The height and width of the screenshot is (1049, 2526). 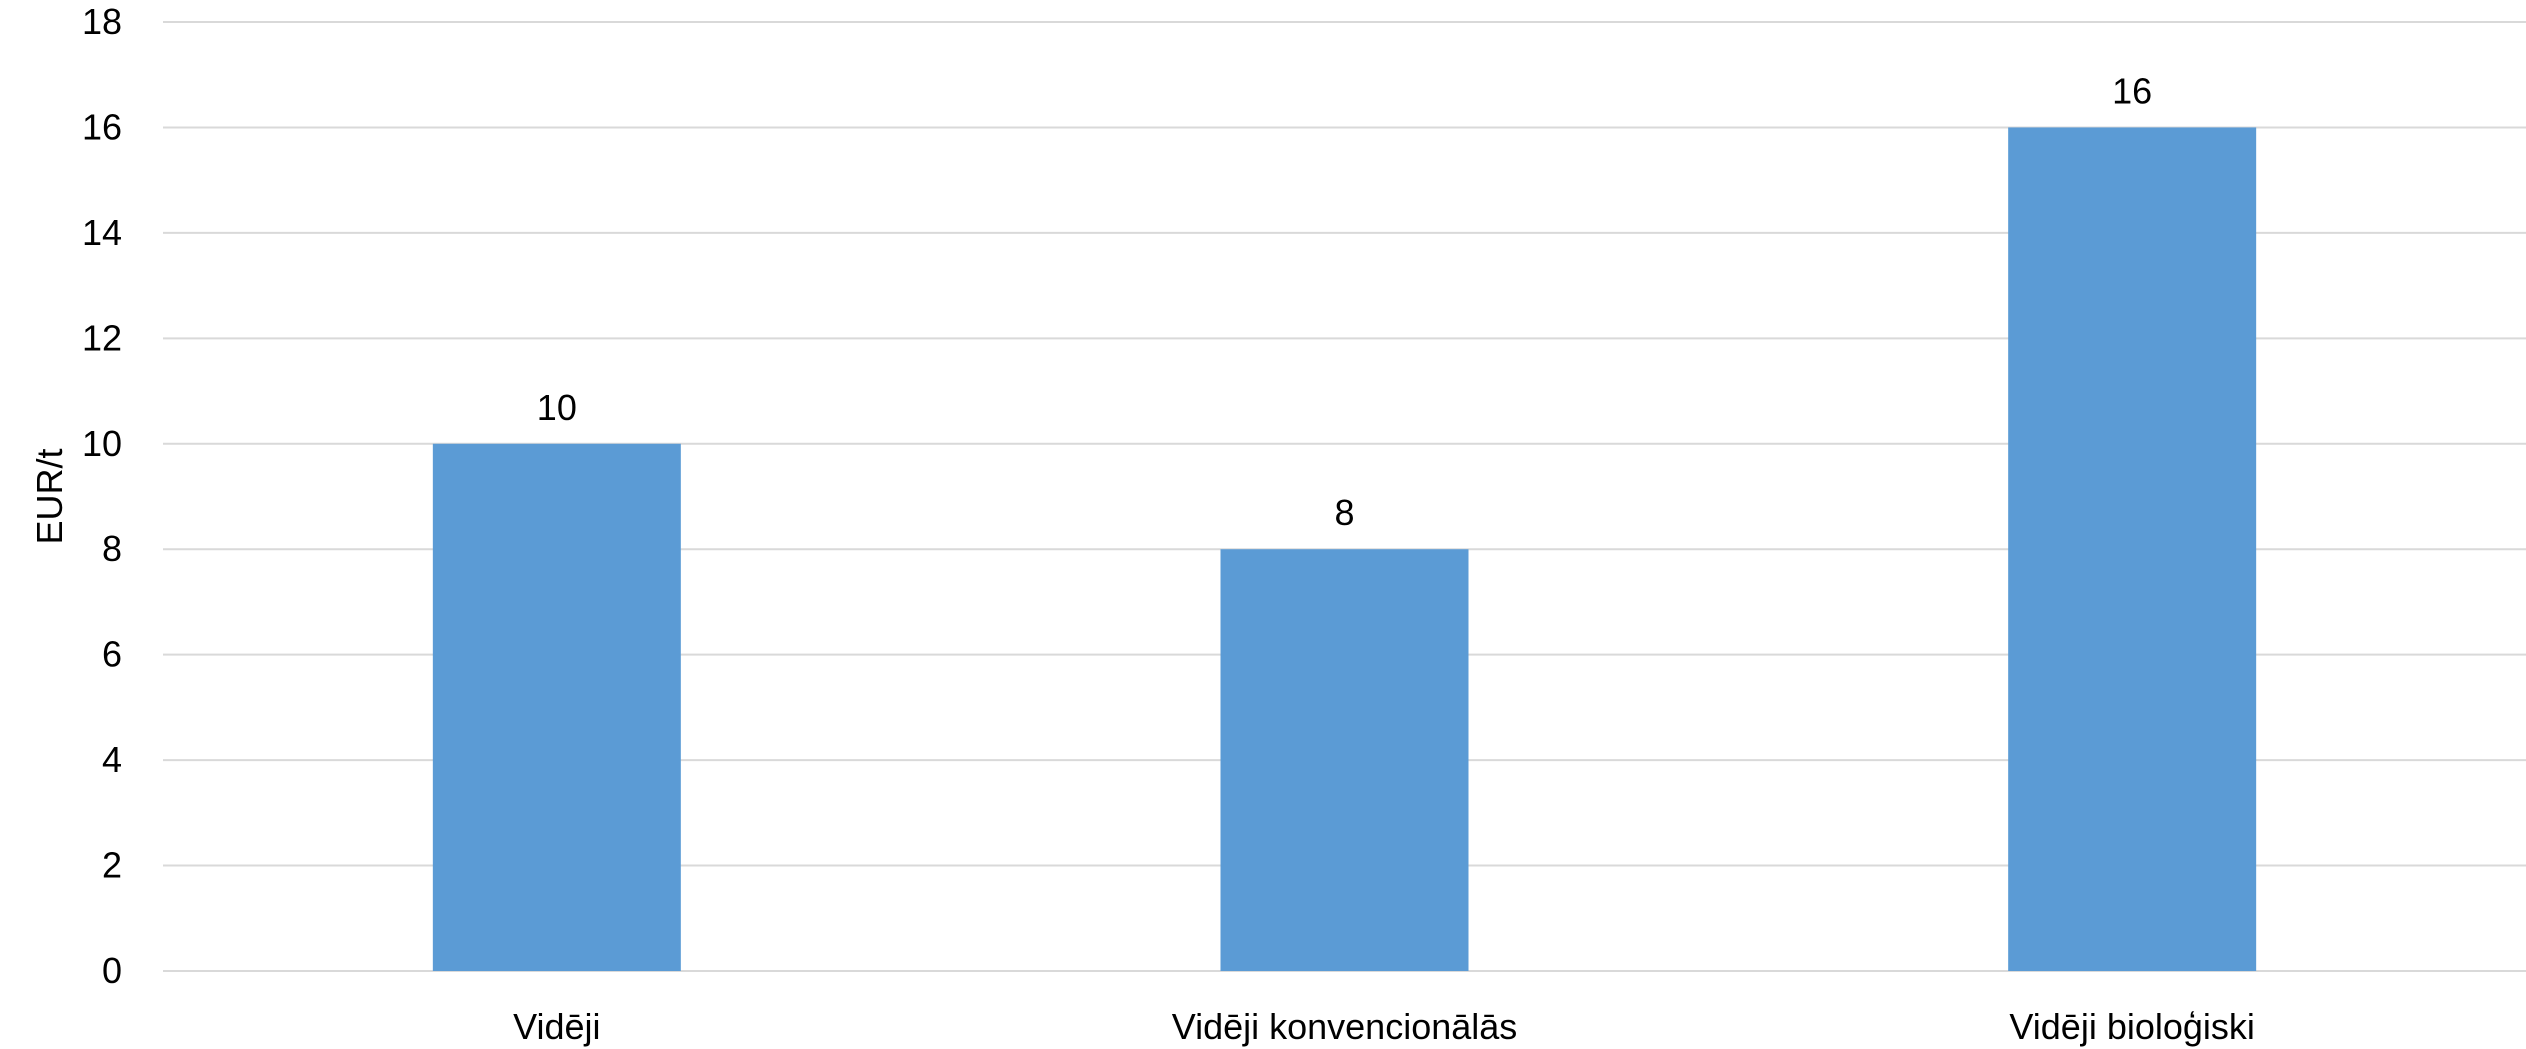 What do you see at coordinates (1345, 1026) in the screenshot?
I see `category-label: Vidēji konvencionālās` at bounding box center [1345, 1026].